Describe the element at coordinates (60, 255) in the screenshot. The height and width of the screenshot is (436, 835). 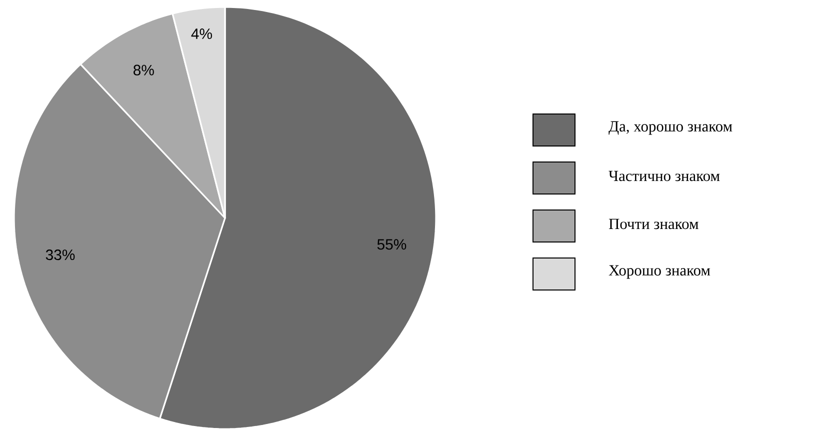
I see `data-label: 33%` at that location.